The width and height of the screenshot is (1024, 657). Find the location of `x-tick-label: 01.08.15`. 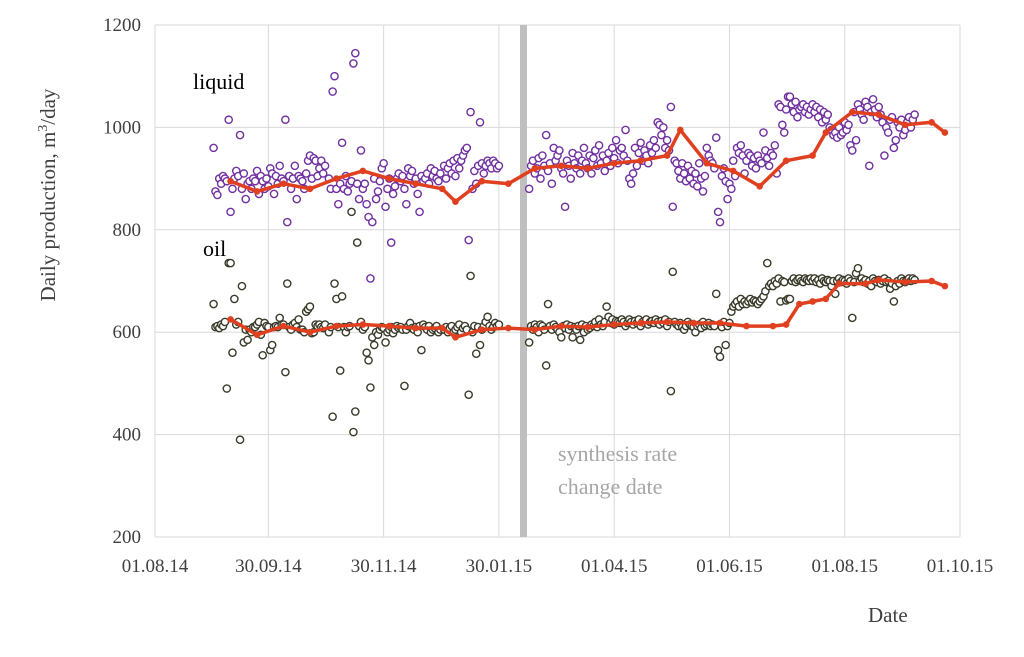

x-tick-label: 01.08.15 is located at coordinates (844, 566).